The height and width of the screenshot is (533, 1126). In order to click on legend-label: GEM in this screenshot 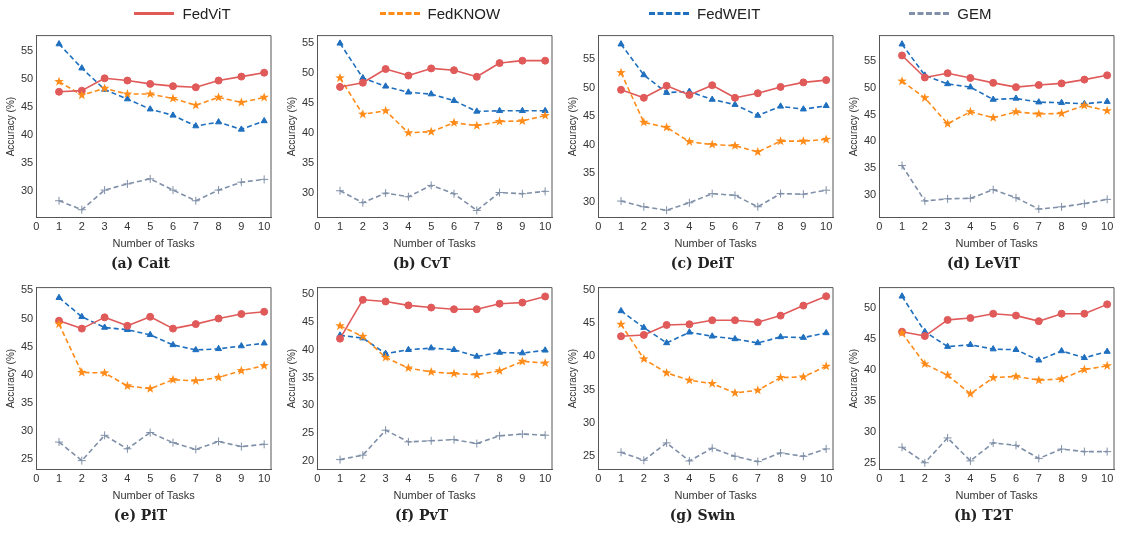, I will do `click(974, 13)`.